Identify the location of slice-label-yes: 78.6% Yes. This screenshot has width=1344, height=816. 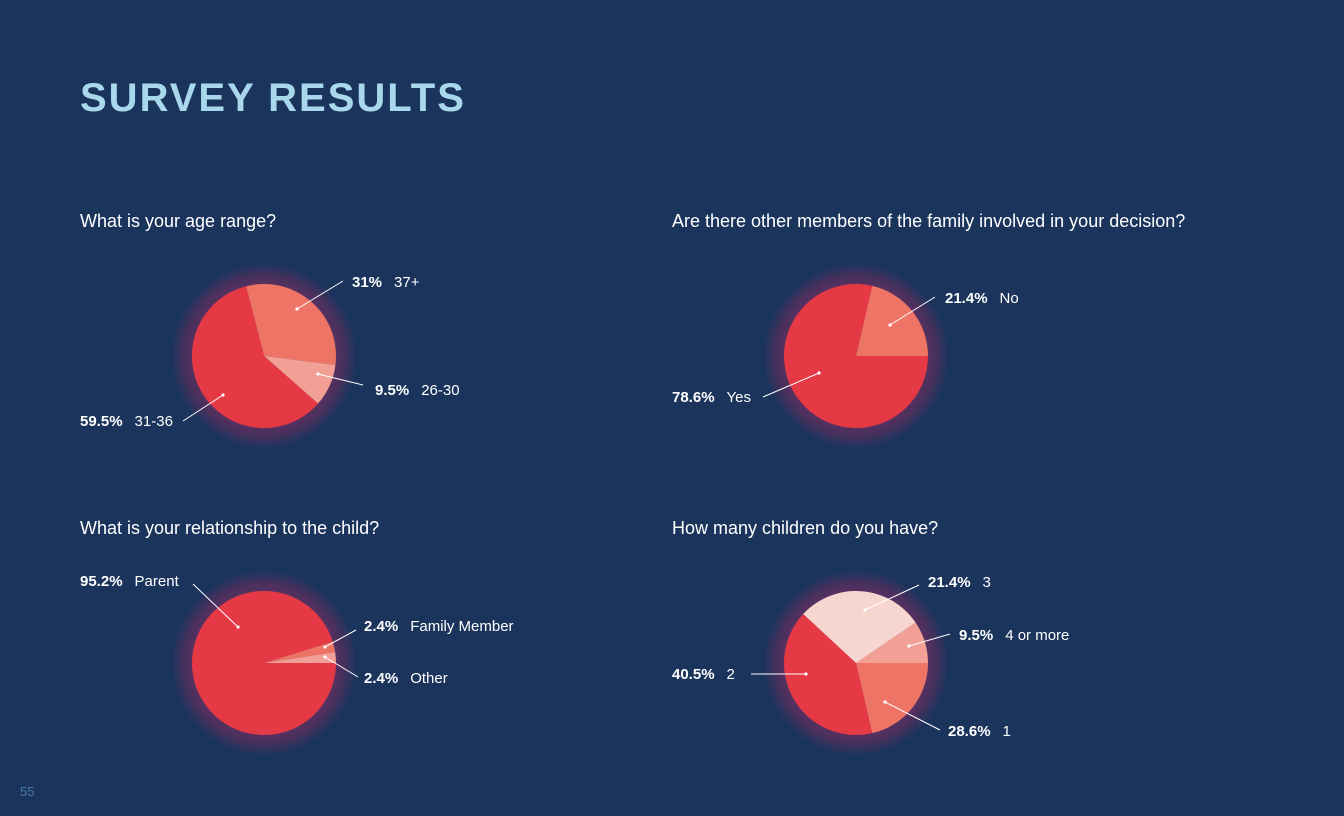
(711, 397).